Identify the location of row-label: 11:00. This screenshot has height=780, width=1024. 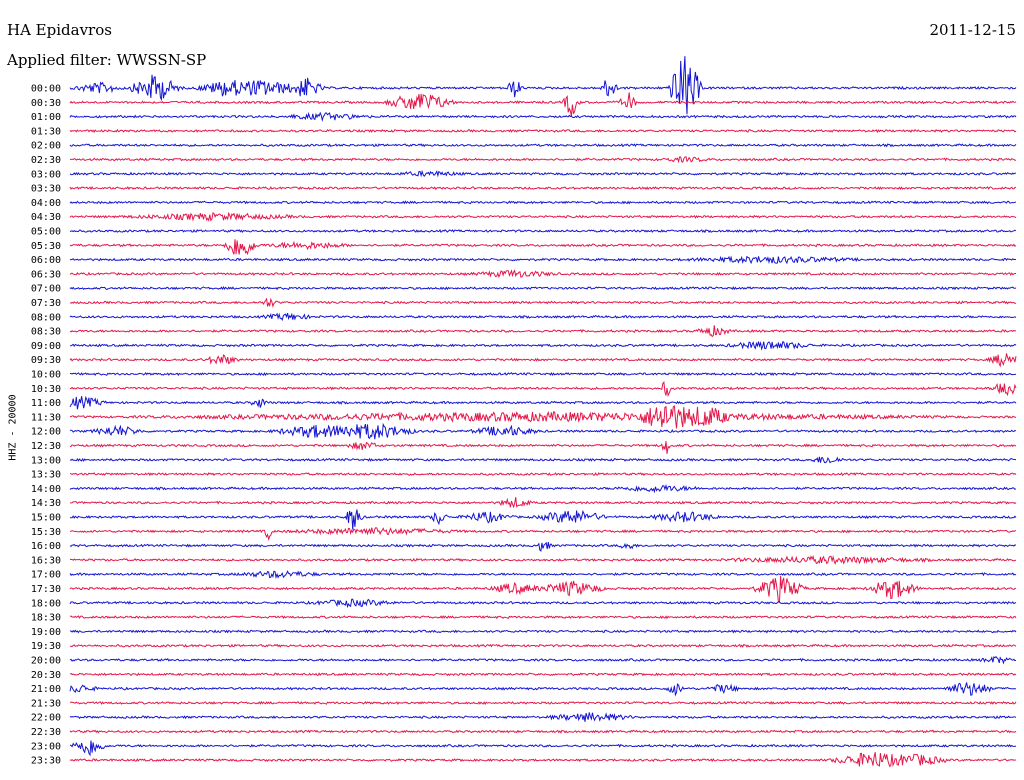
(46, 403).